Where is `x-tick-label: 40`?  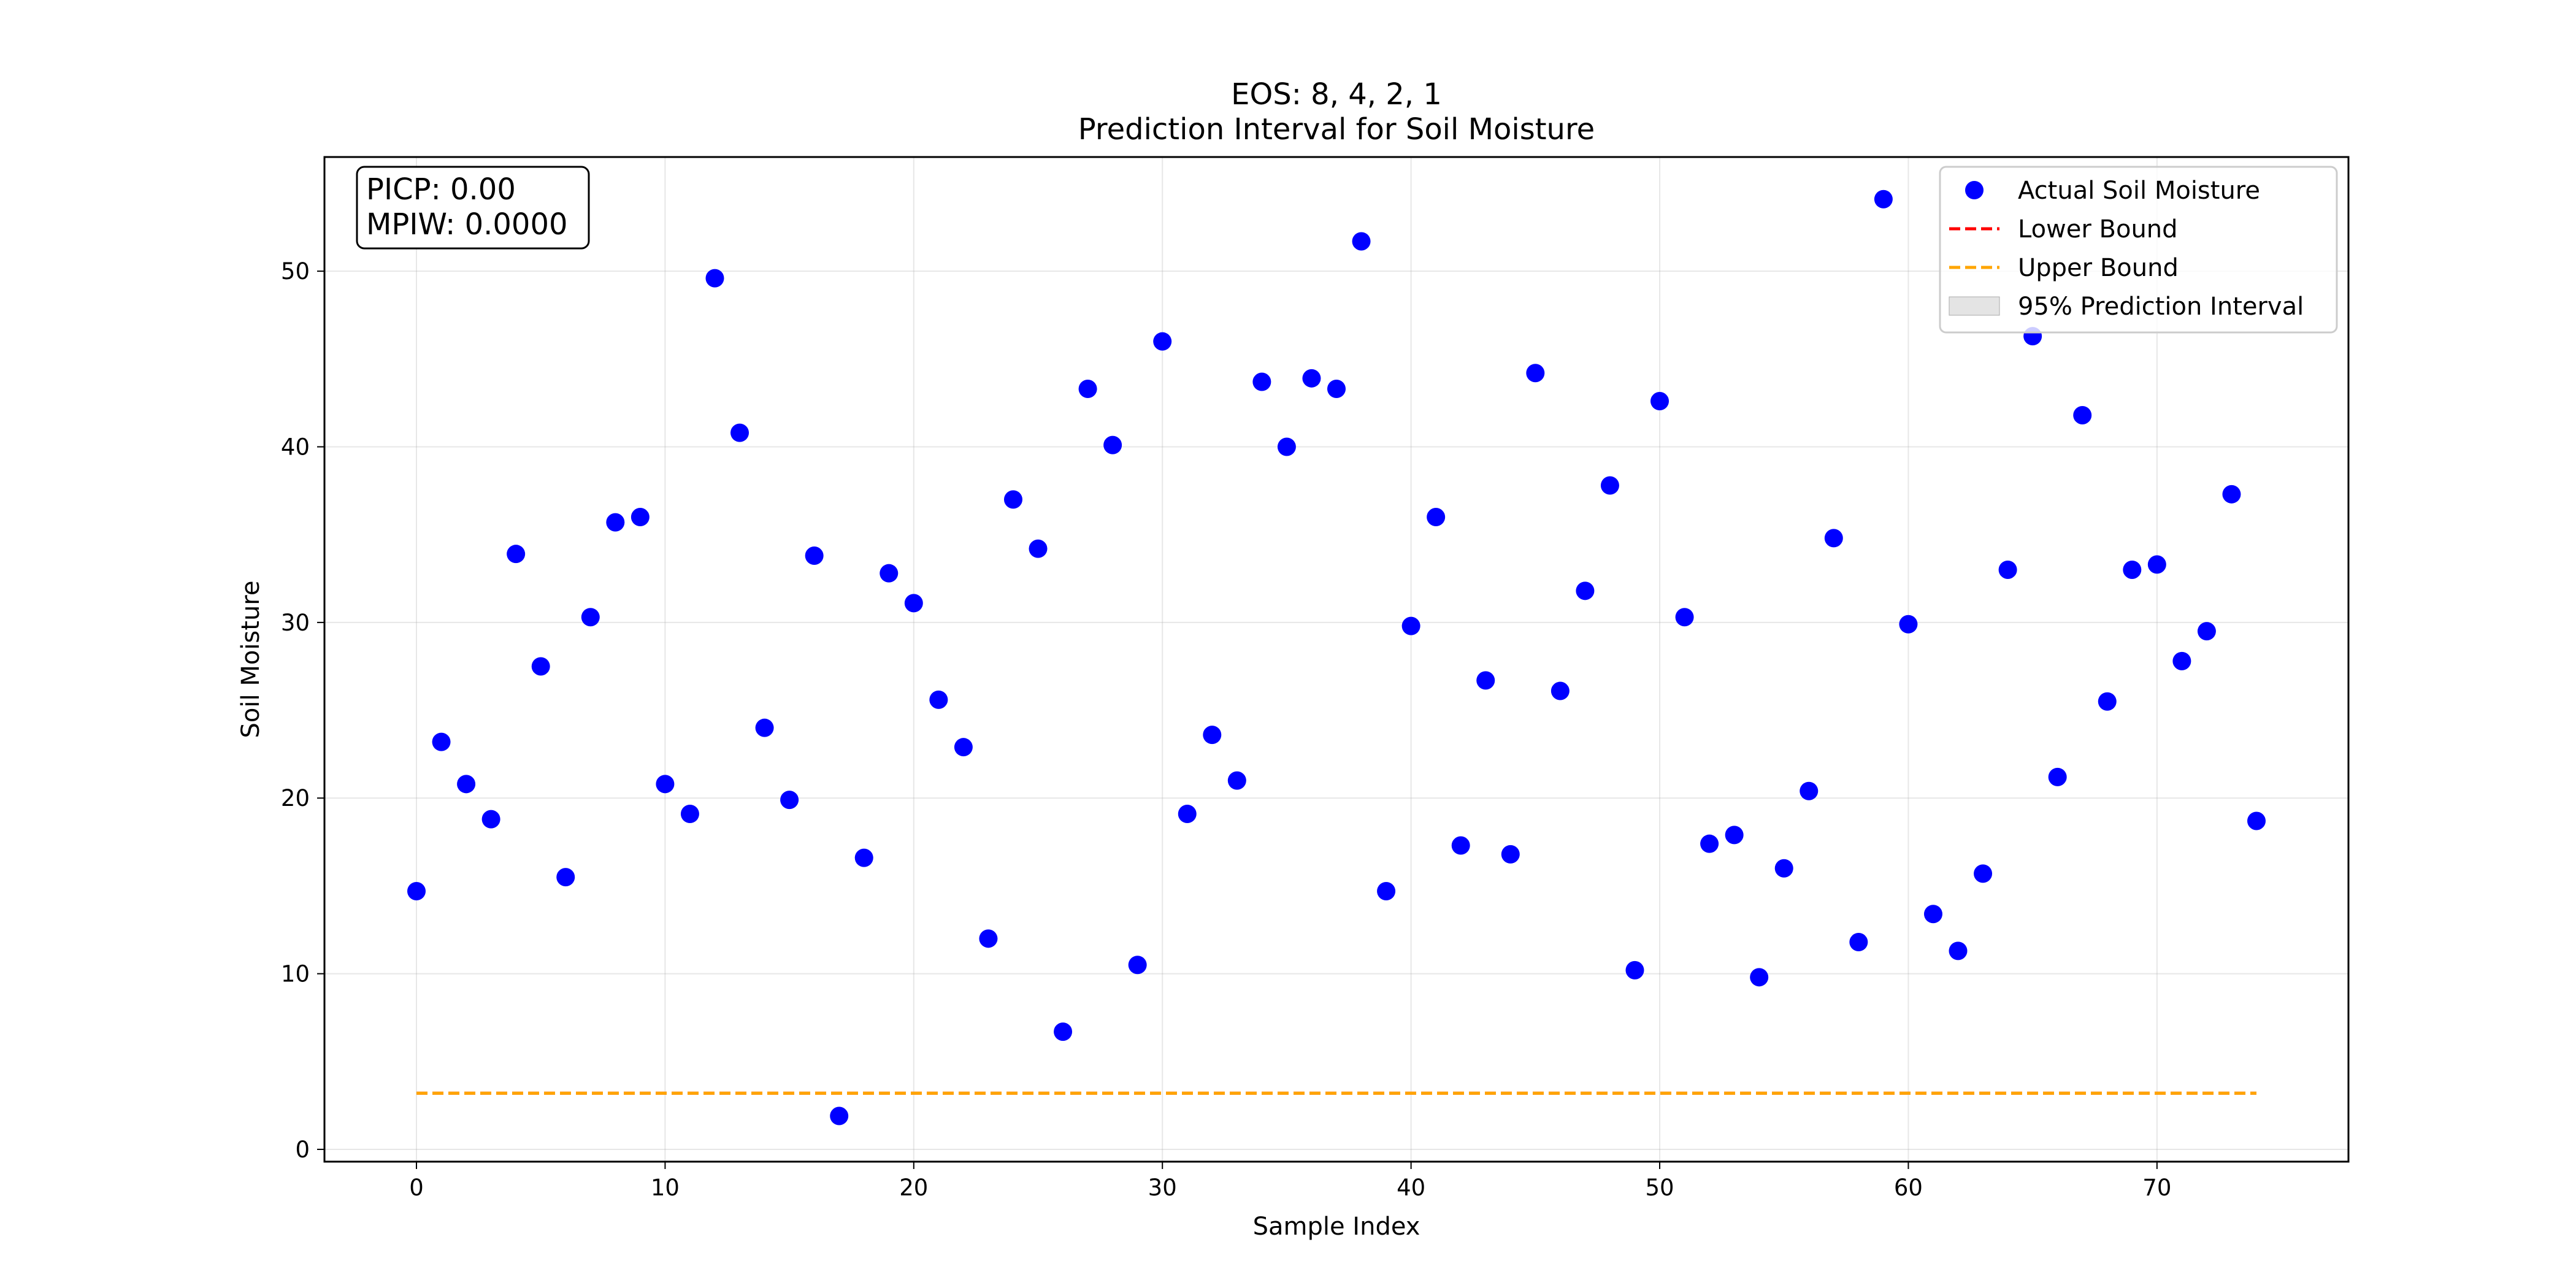
x-tick-label: 40 is located at coordinates (1411, 1188).